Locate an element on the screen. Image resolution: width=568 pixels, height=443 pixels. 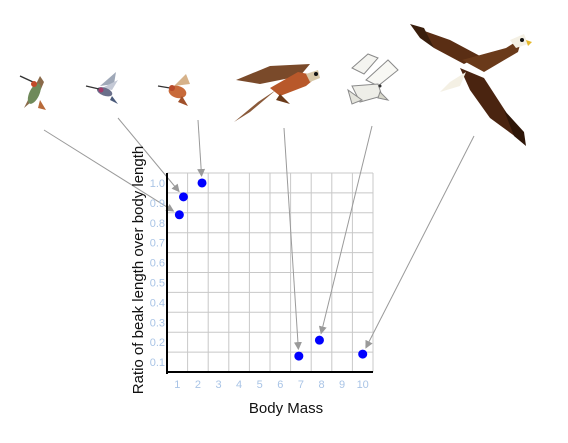
x-tick-label: 8 is located at coordinates (321, 385).